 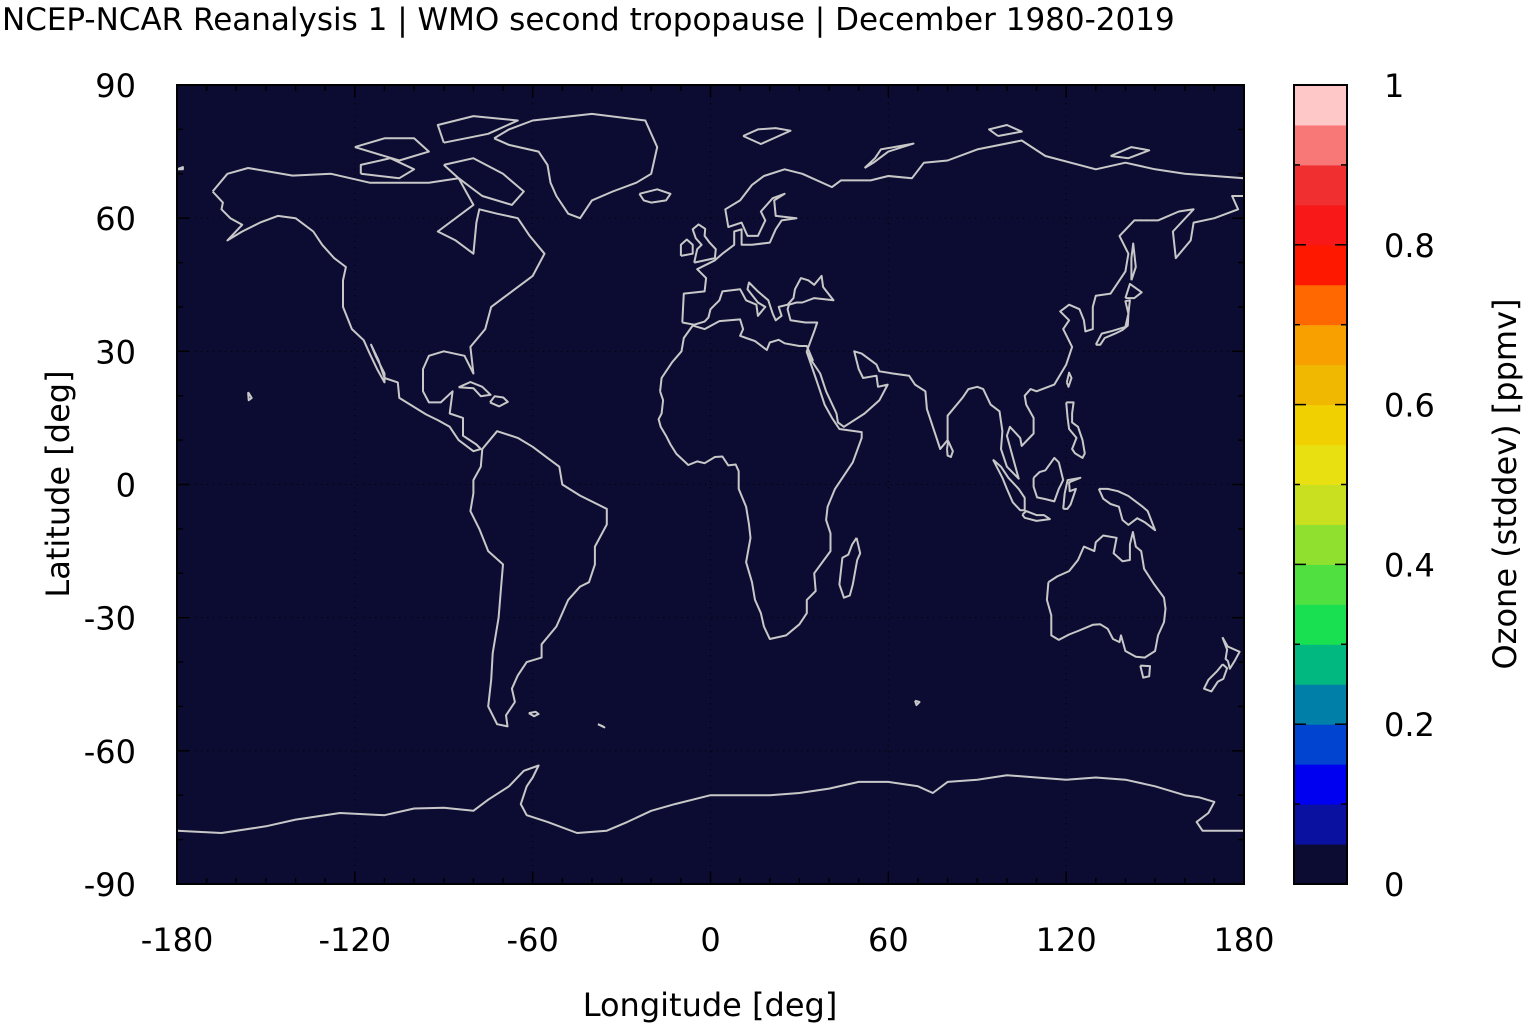 I want to click on x-tick-label: -60, so click(x=533, y=940).